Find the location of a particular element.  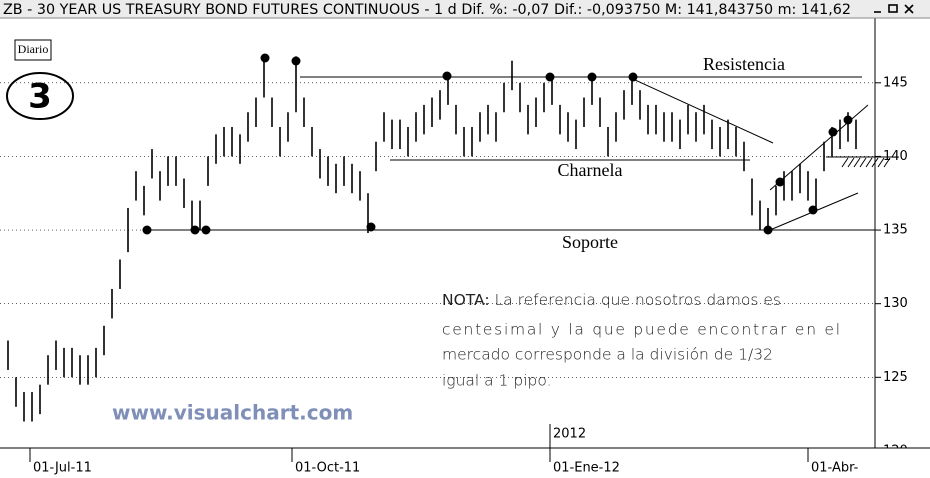

note-box is located at coordinates (642, 342).